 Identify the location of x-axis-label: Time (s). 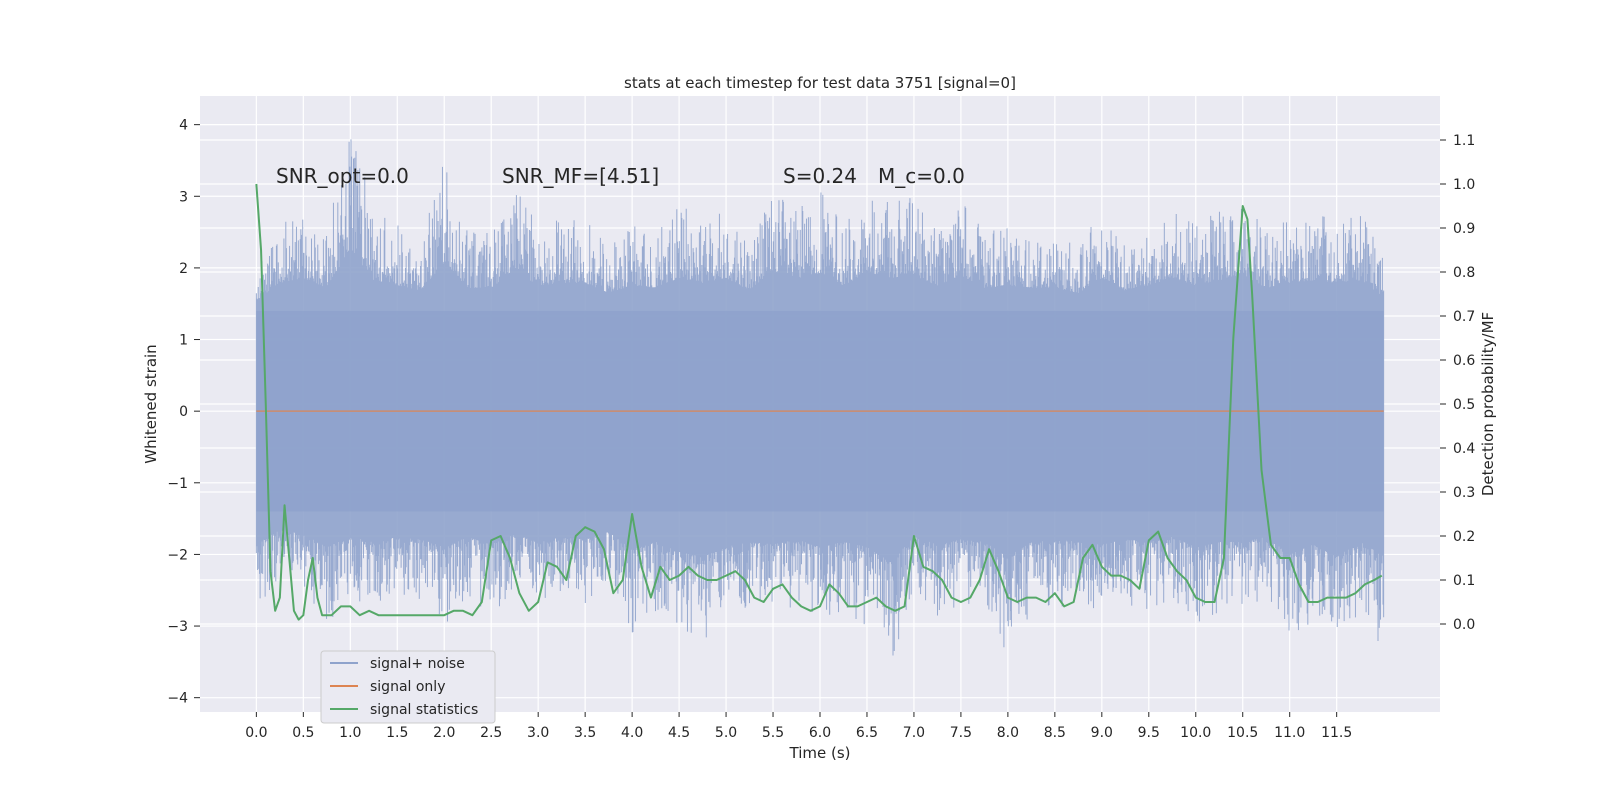
(820, 753).